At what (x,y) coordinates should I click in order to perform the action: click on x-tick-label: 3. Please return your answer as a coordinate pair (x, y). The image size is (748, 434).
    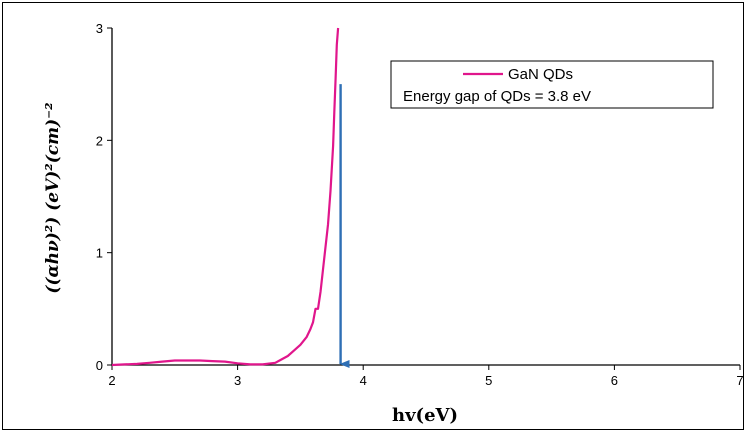
    Looking at the image, I should click on (237, 380).